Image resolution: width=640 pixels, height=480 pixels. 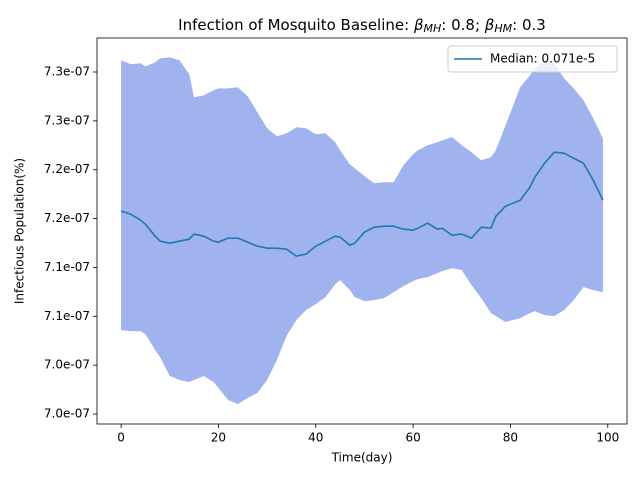 What do you see at coordinates (20, 231) in the screenshot?
I see `y-axis-label: Infectious Population(%)` at bounding box center [20, 231].